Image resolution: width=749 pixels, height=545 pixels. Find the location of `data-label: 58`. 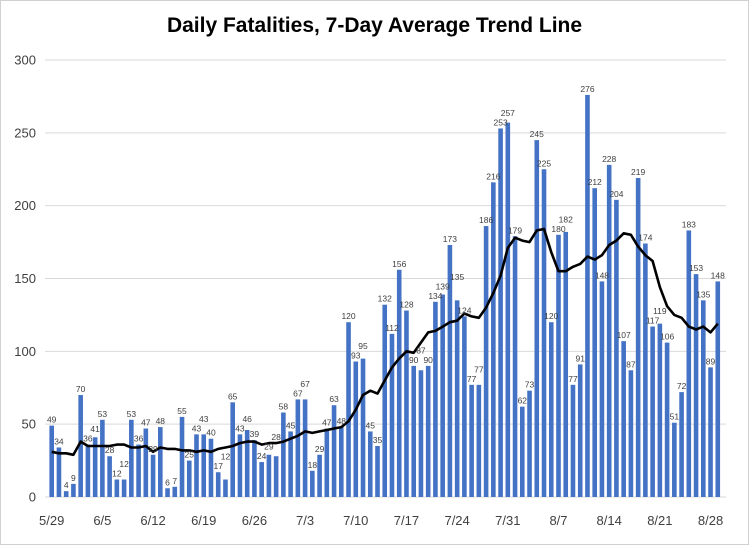

data-label: 58 is located at coordinates (284, 407).